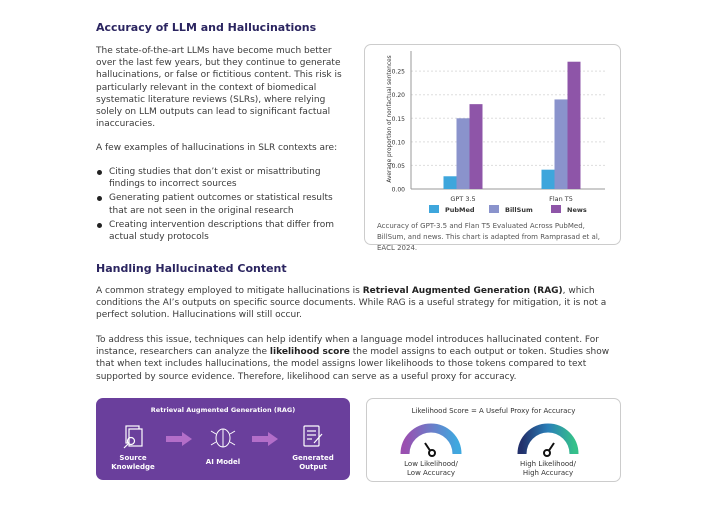 The height and width of the screenshot is (506, 716). I want to click on y-tick-label: 0.25, so click(399, 72).